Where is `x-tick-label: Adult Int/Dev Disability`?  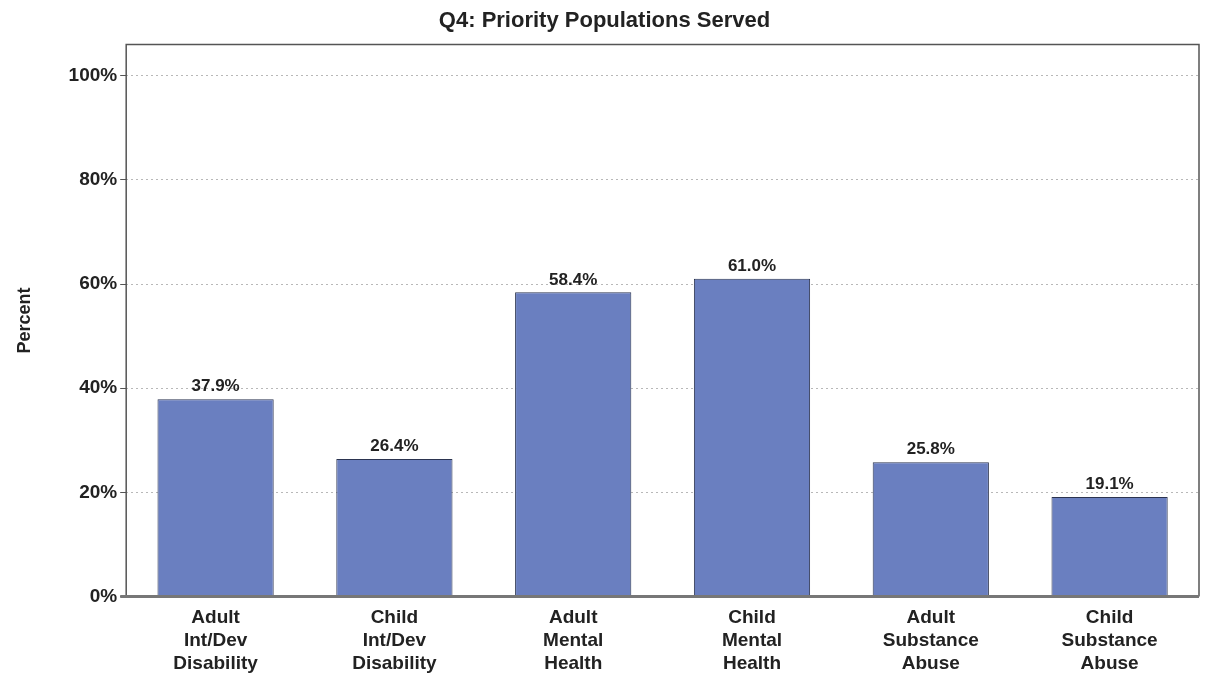
x-tick-label: Adult Int/Dev Disability is located at coordinates (216, 639).